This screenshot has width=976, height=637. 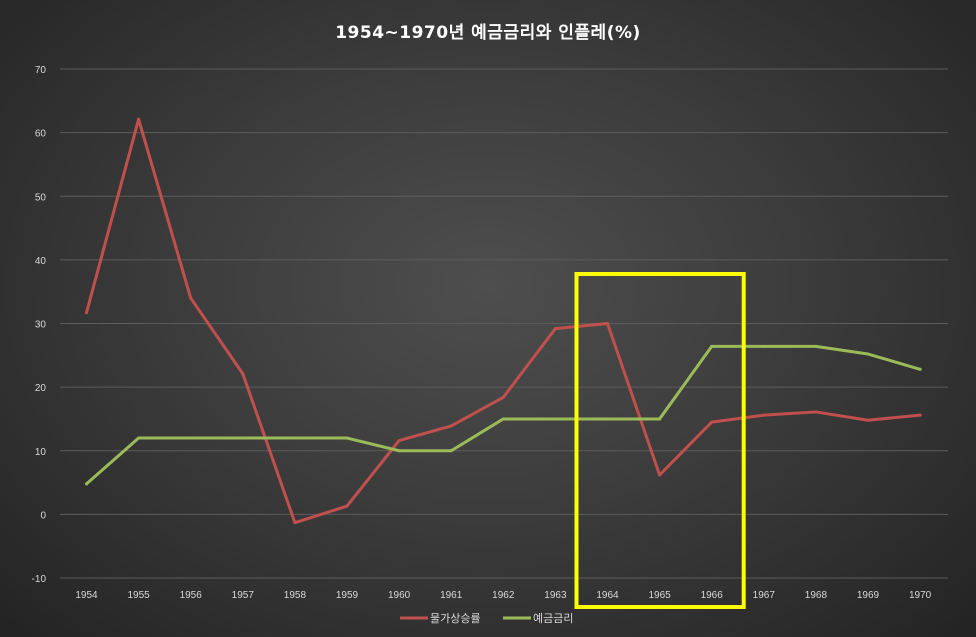 I want to click on y-tick-label: 70, so click(x=41, y=70).